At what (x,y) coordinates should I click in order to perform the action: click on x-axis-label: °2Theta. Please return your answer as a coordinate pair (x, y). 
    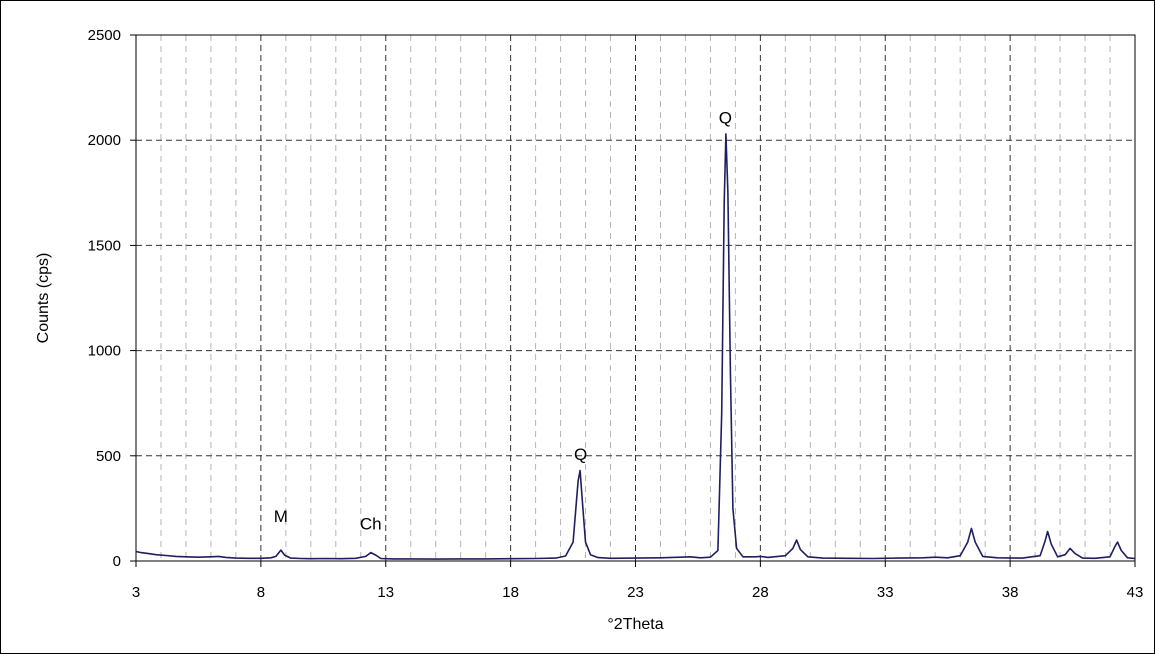
    Looking at the image, I should click on (635, 624).